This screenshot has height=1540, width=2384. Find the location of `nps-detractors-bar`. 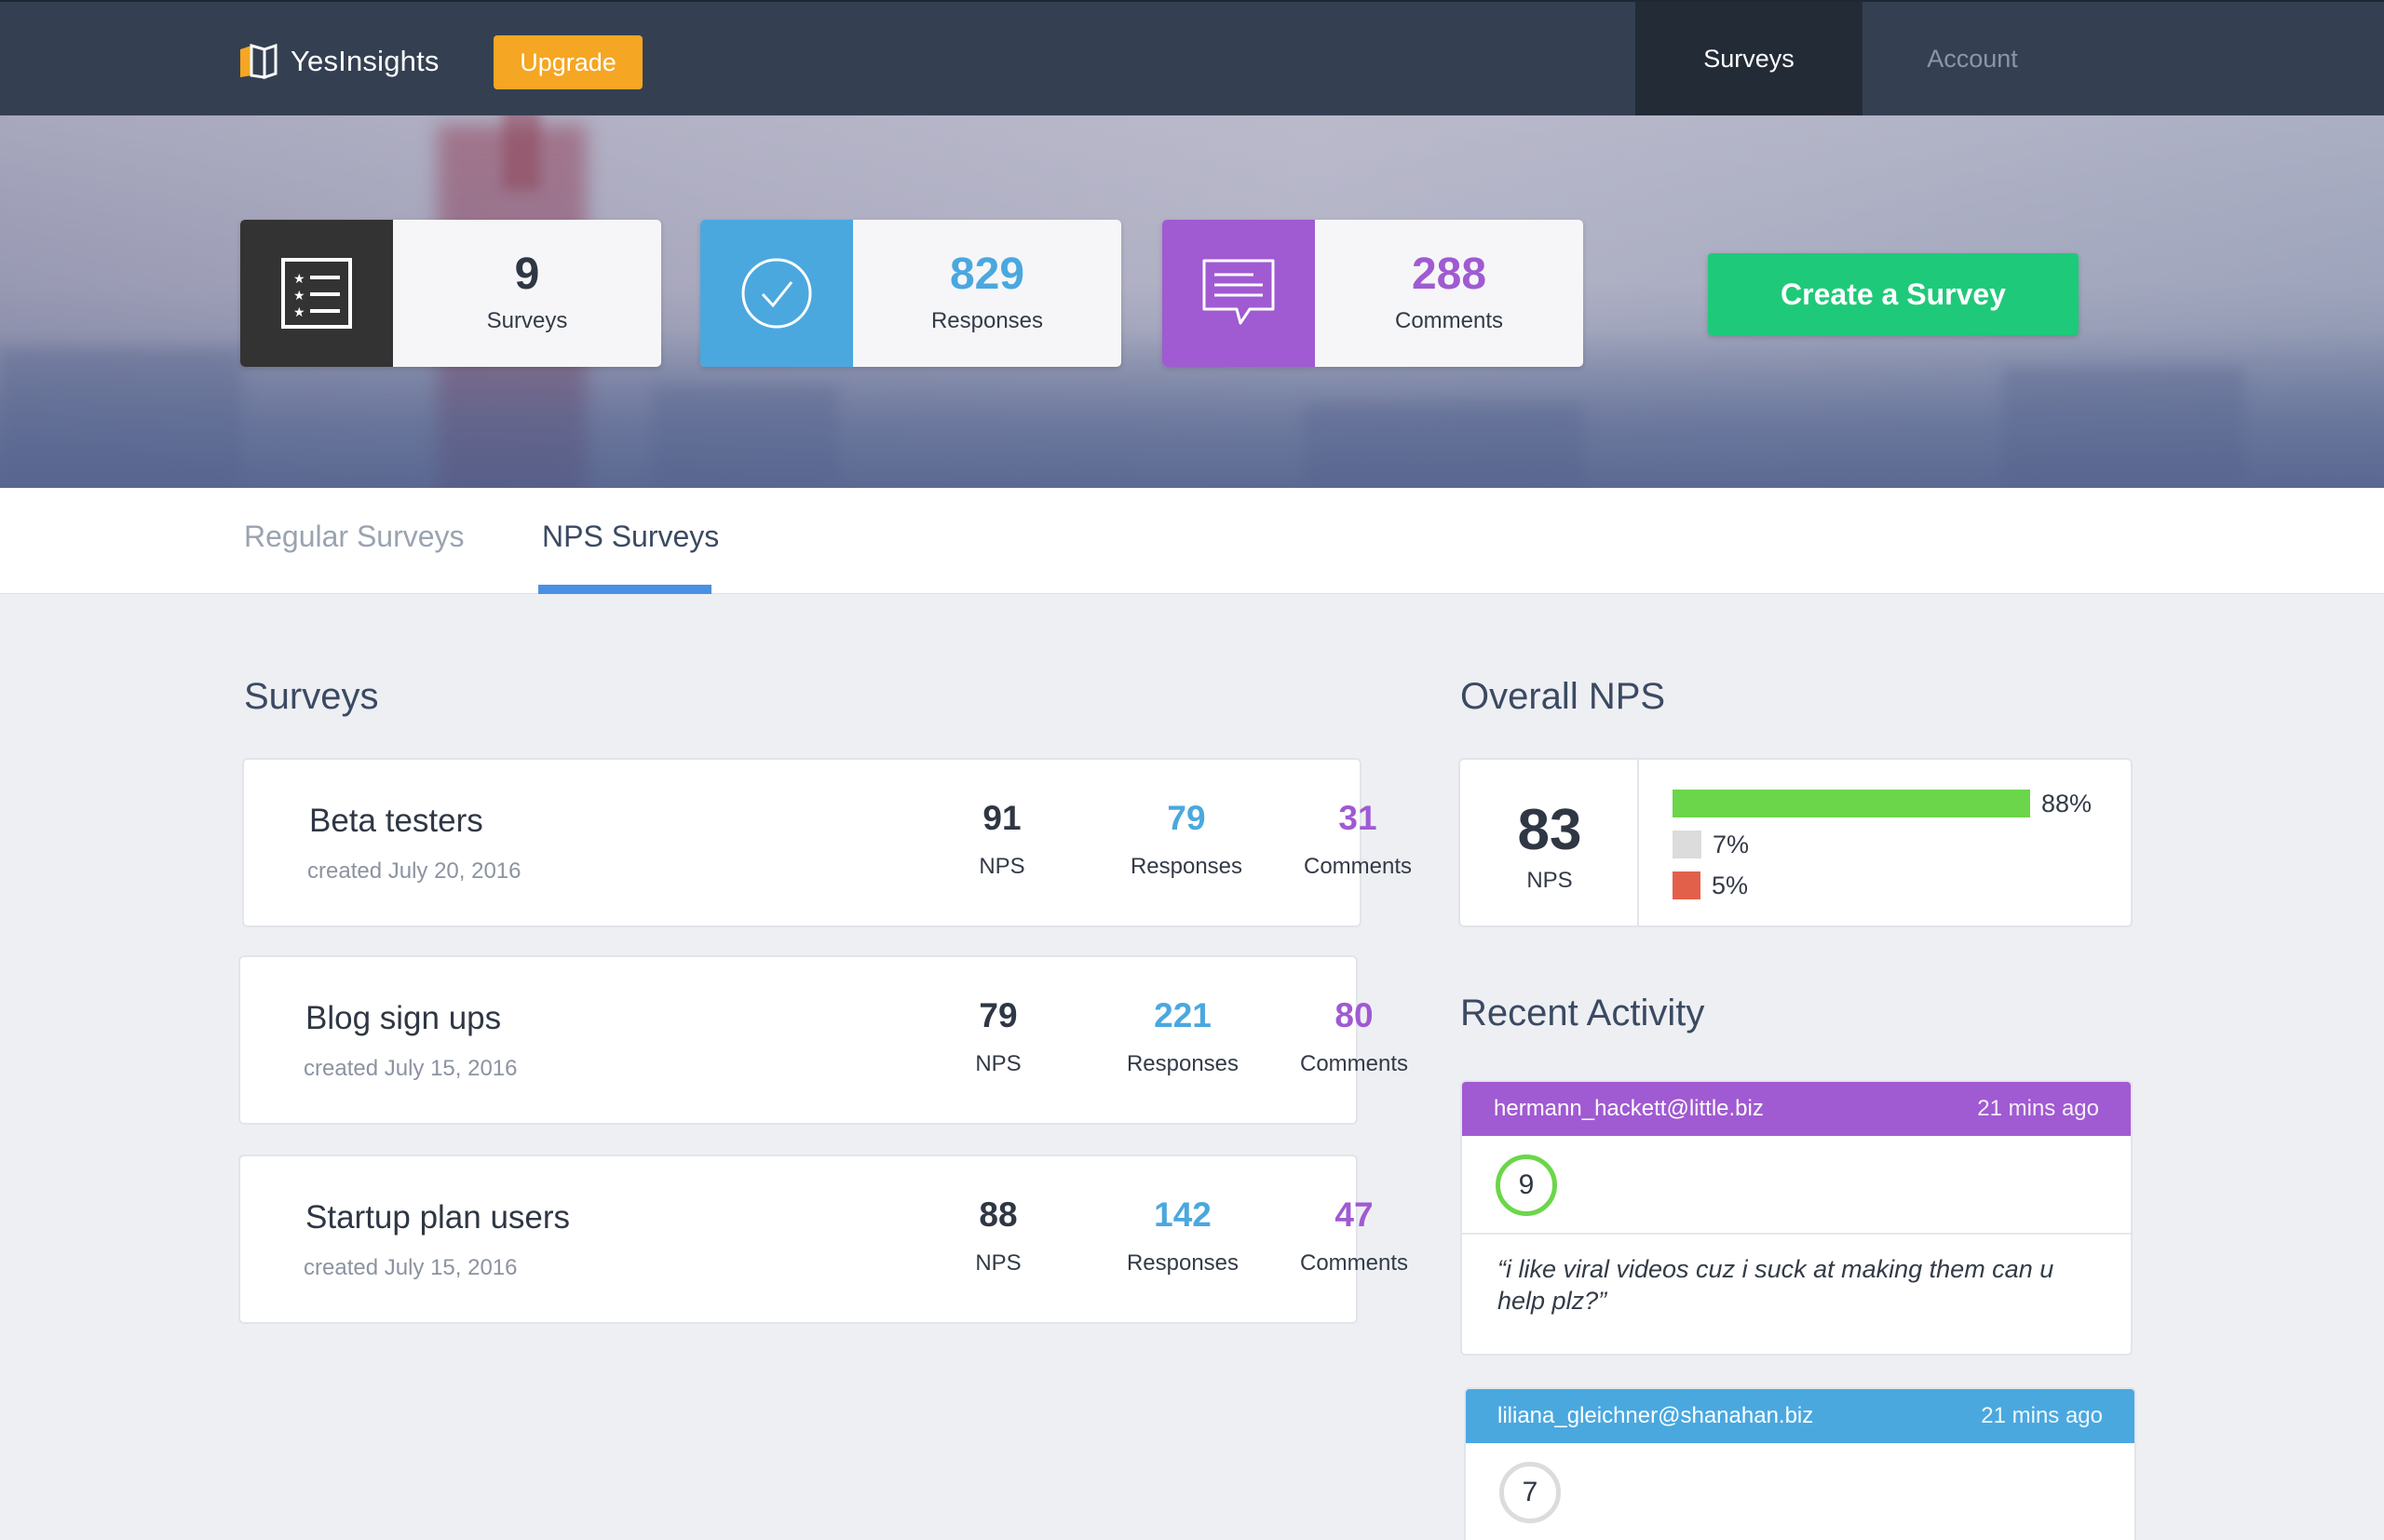

nps-detractors-bar is located at coordinates (1687, 885).